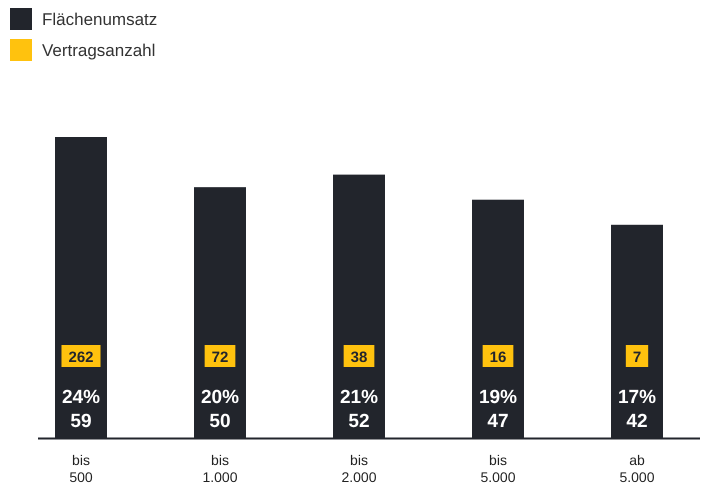  Describe the element at coordinates (81, 468) in the screenshot. I see `x-tick-label: bis 500` at that location.